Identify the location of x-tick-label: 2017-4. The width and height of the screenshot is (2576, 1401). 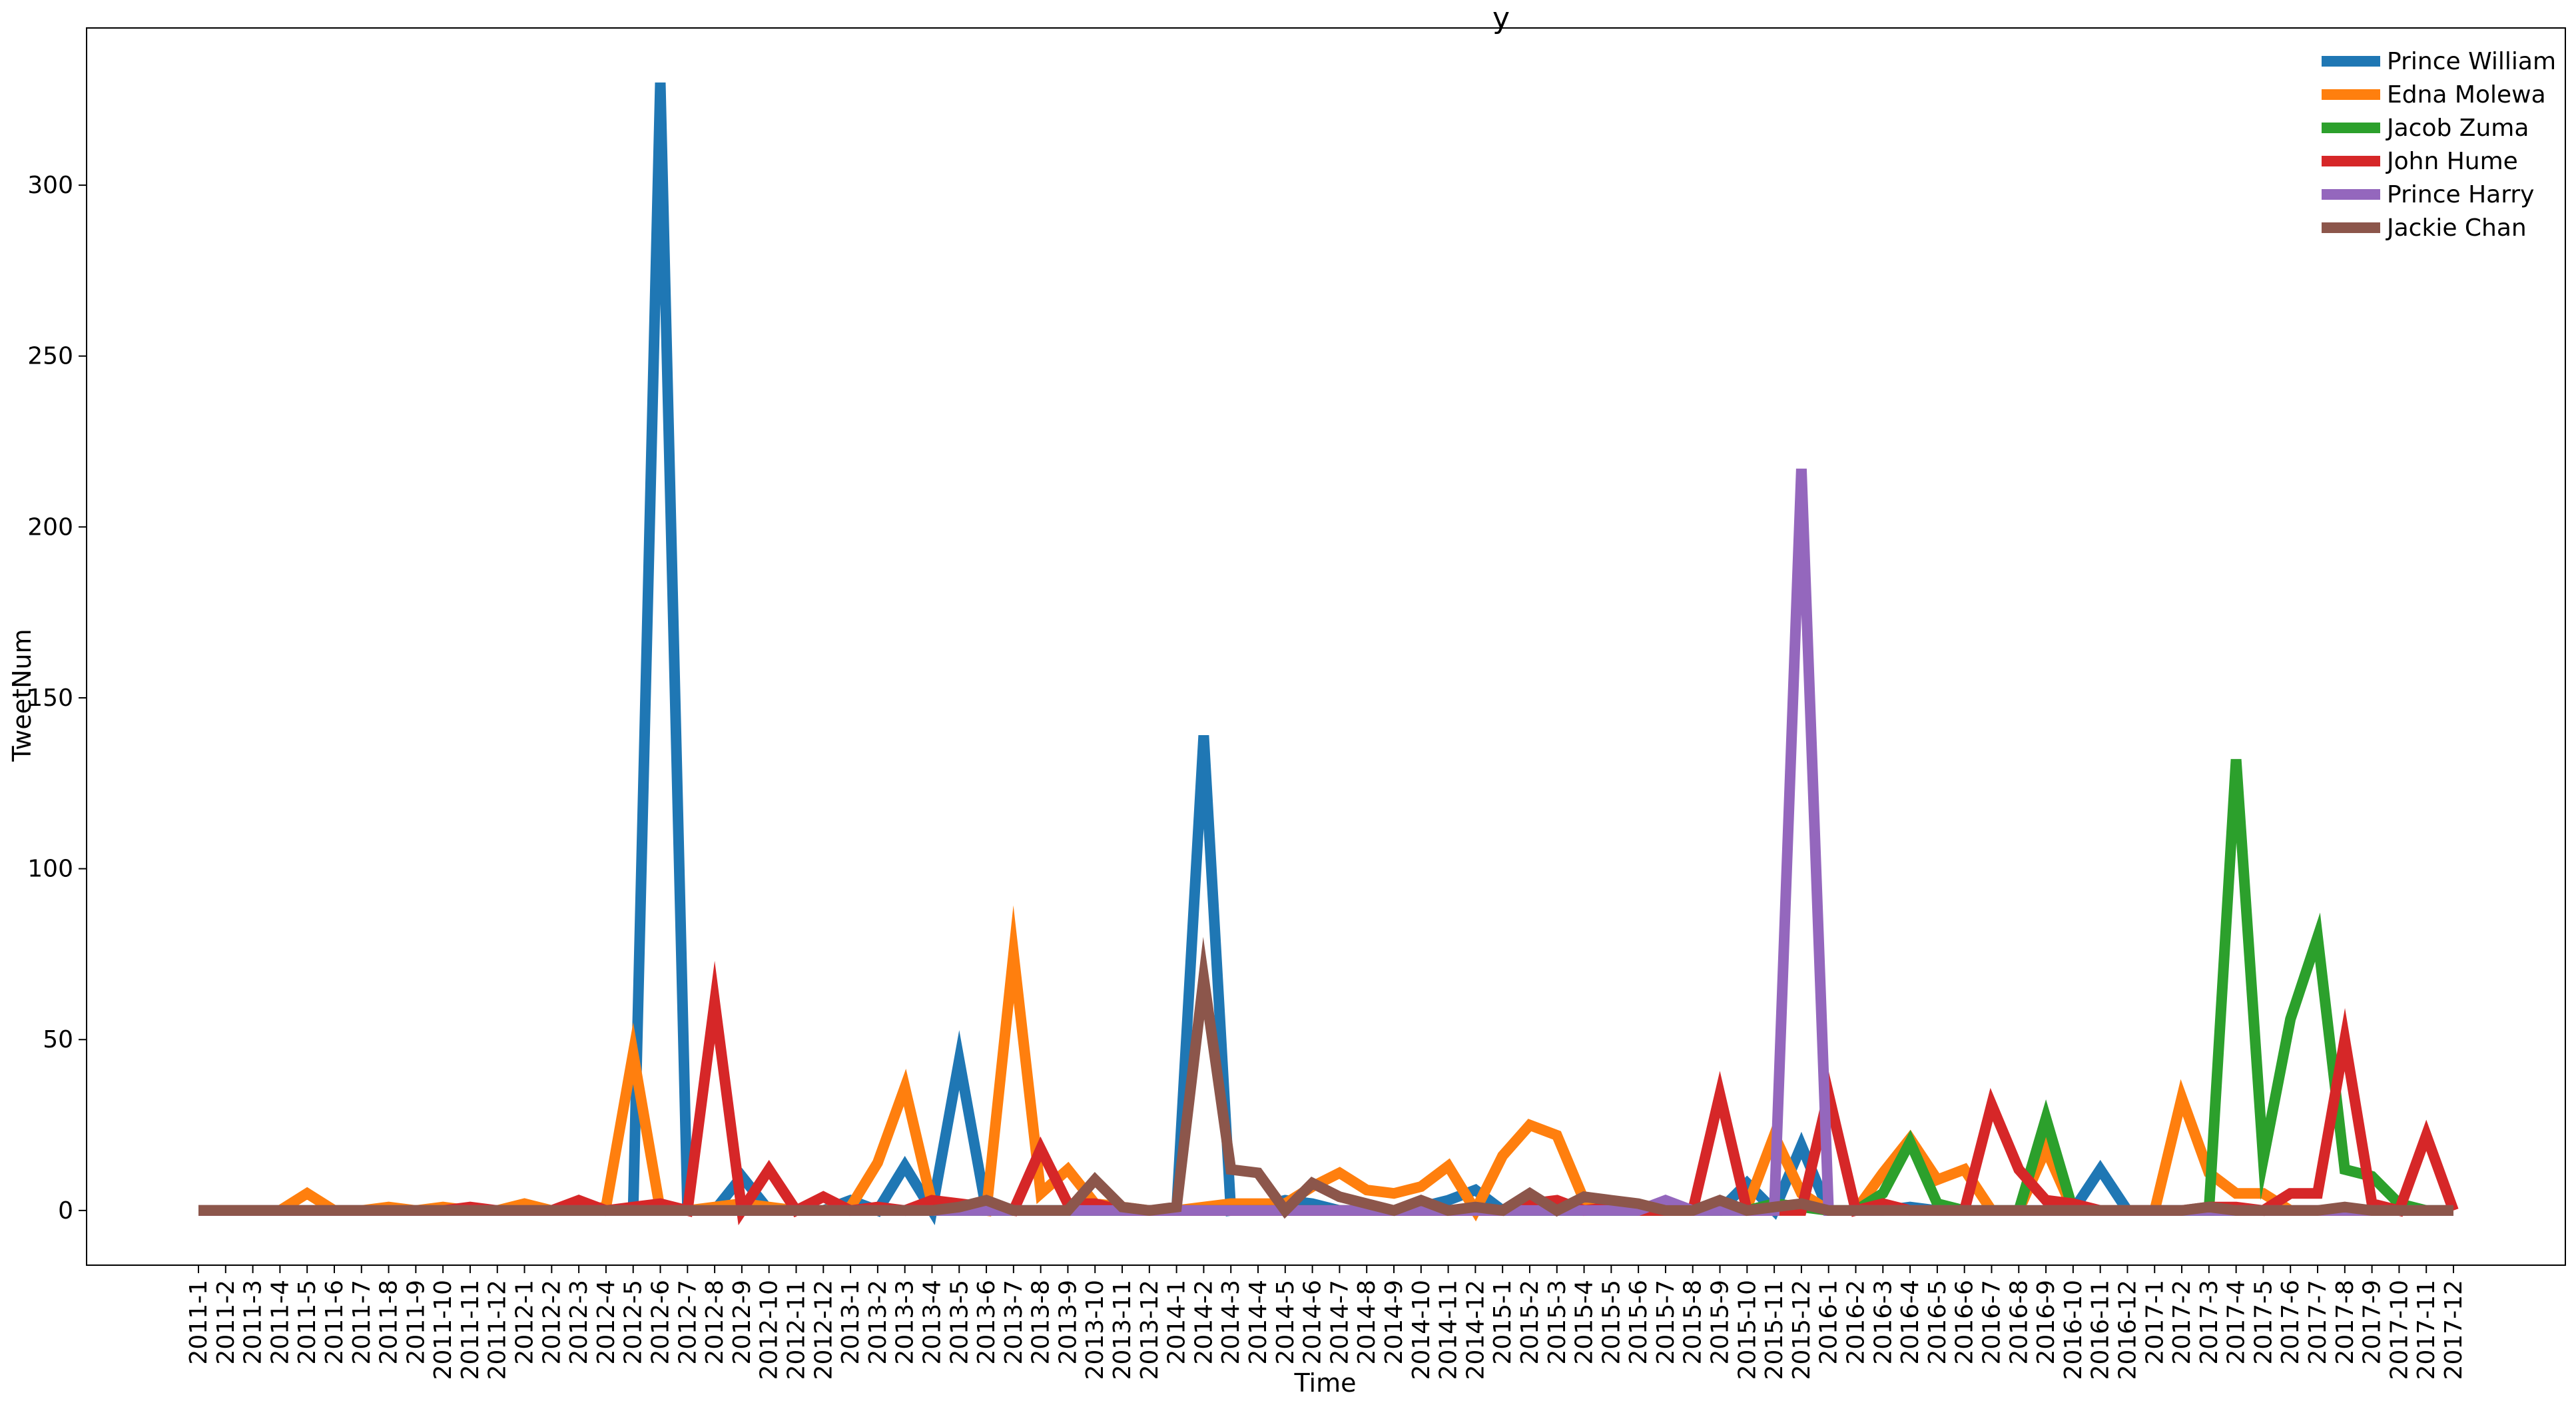
(2236, 1322).